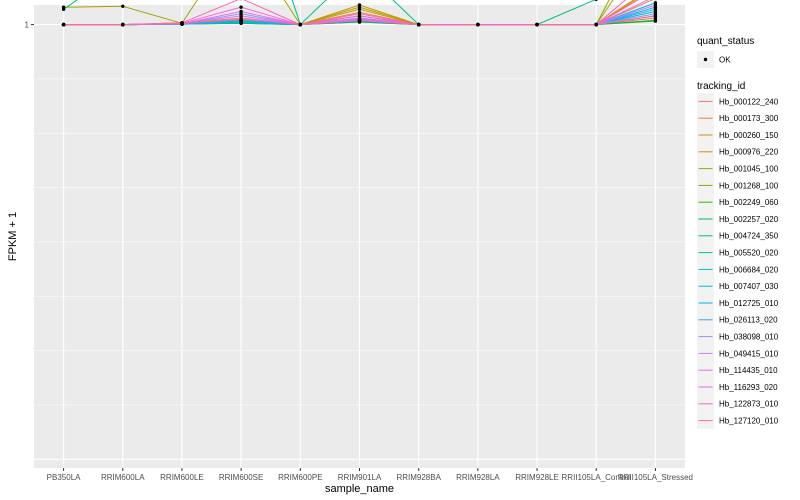  I want to click on legend-label-tracking-id: Hb_002249_060, so click(749, 202).